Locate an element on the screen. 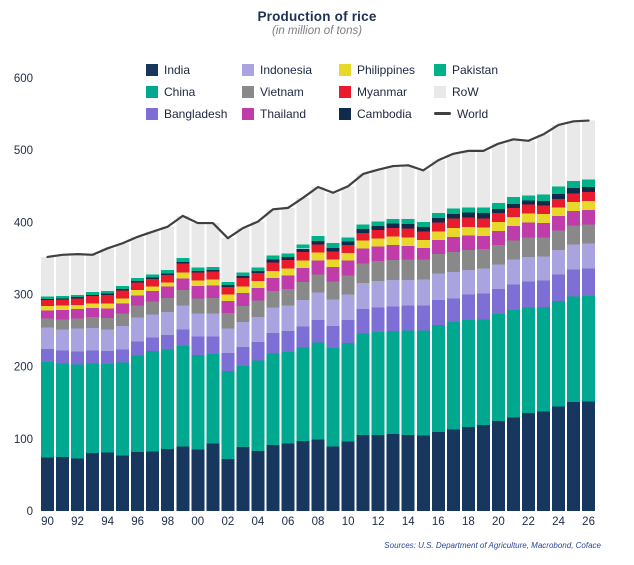 This screenshot has width=634, height=565. x-axis-tick-label: 90 is located at coordinates (47, 522).